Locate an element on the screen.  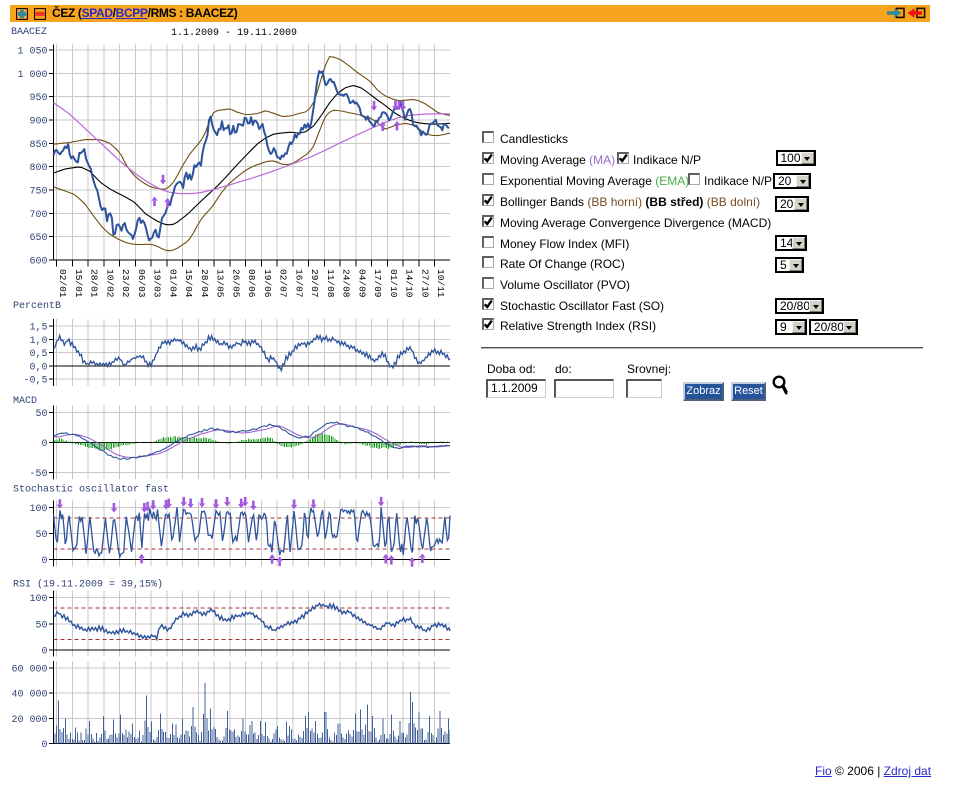
svg-text: RSI (19.11.2009 = 39,15%) is located at coordinates (88, 585).